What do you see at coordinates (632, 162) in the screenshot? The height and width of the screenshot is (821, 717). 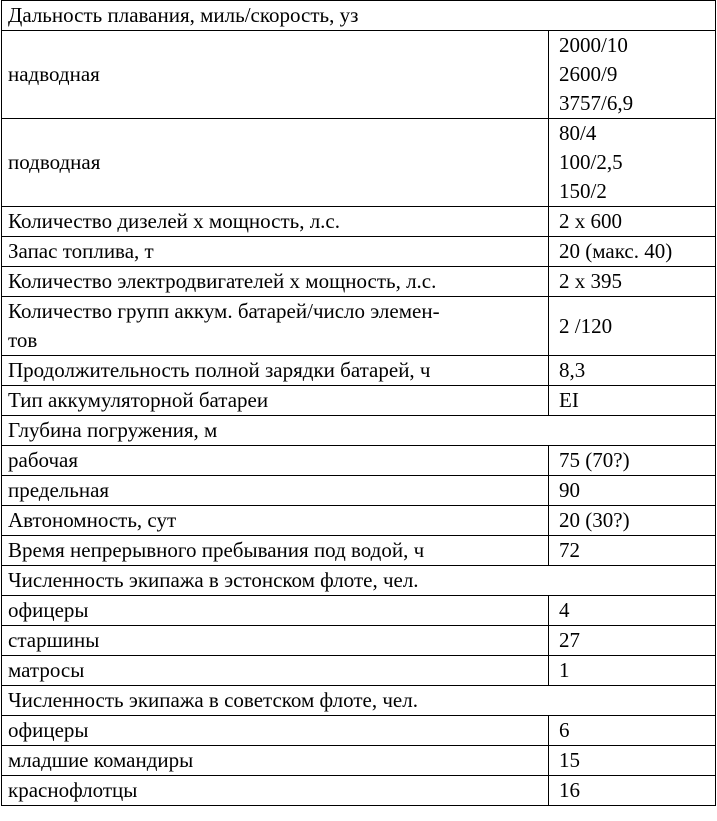 I see `parameter-value: 80/4 100/2,5 150/2` at bounding box center [632, 162].